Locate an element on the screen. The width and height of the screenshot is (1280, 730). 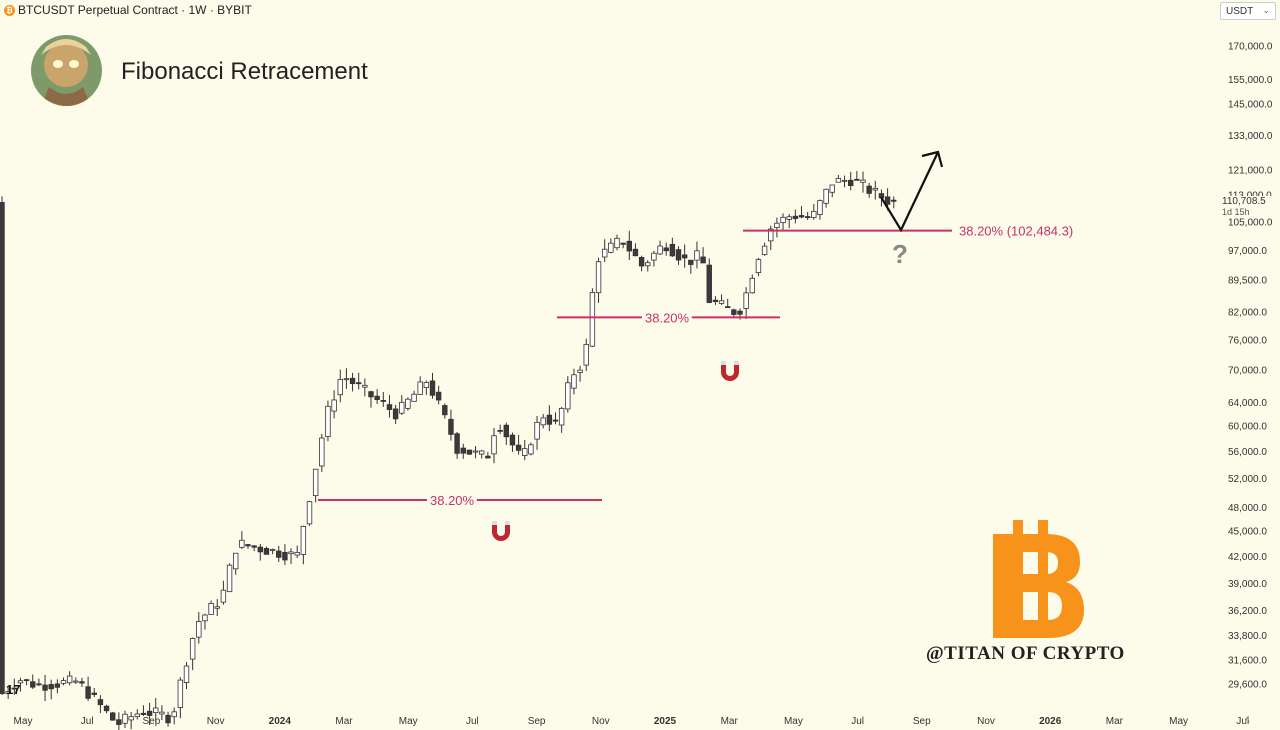
y-tick-label: 155,000.0 is located at coordinates (1250, 80).